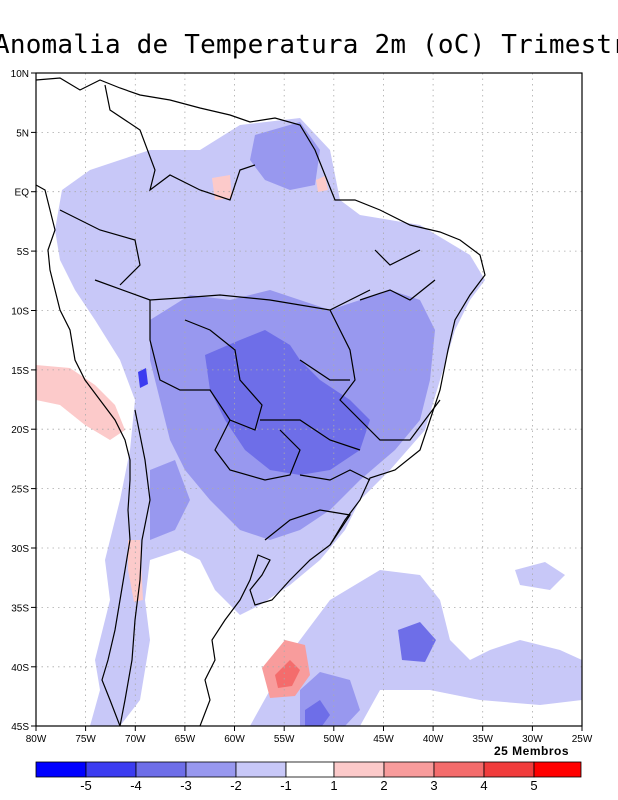 This screenshot has width=618, height=800. Describe the element at coordinates (582, 739) in the screenshot. I see `lon-label: 25W` at that location.